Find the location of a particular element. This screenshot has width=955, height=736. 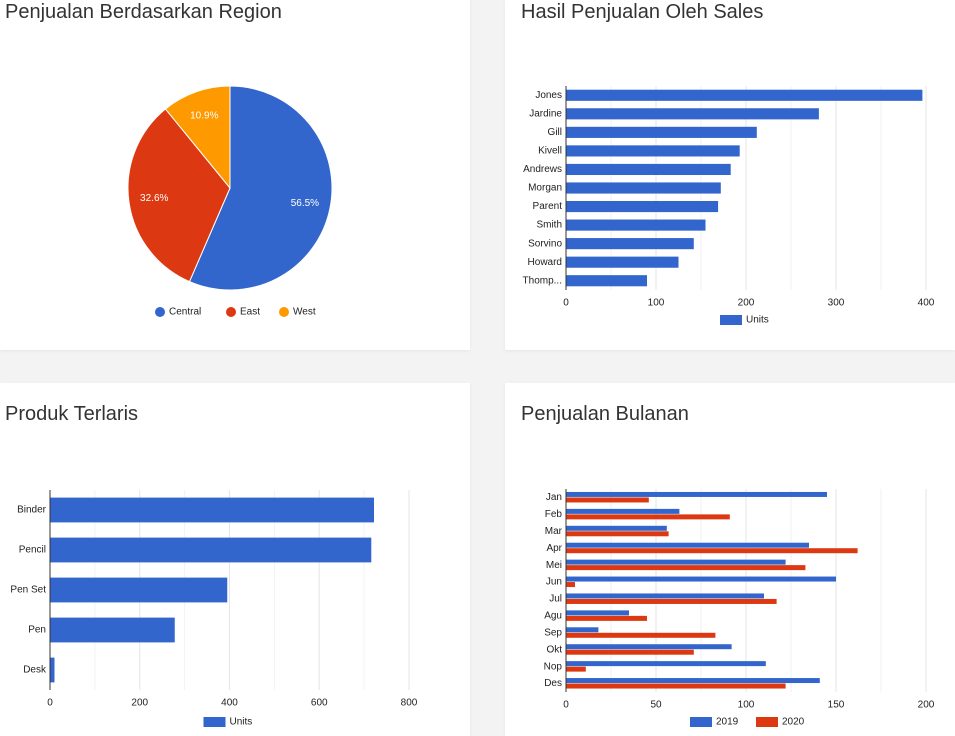

legend-swatch-2020 is located at coordinates (767, 722).